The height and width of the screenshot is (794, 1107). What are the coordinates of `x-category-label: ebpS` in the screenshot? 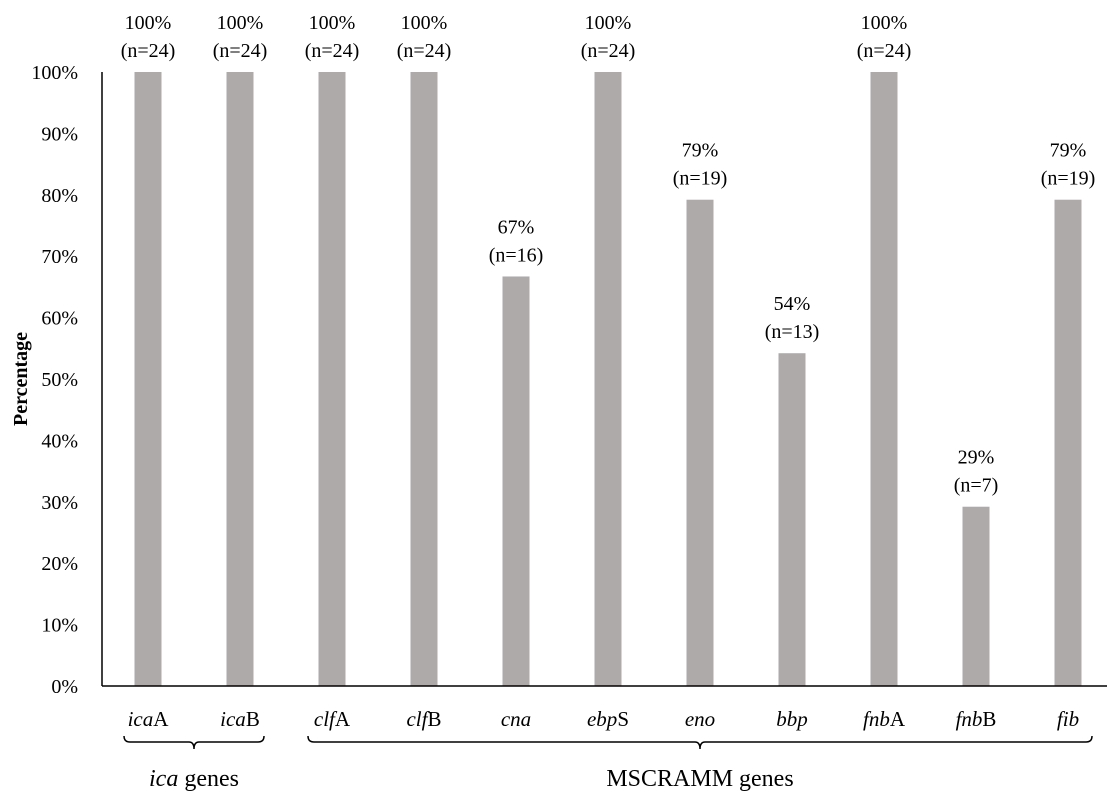 It's located at (608, 719).